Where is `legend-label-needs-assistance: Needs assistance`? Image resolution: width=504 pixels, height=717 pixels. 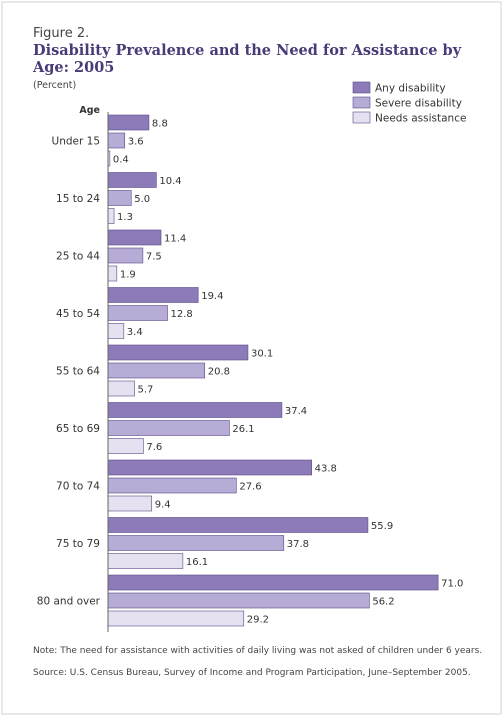 legend-label-needs-assistance: Needs assistance is located at coordinates (420, 119).